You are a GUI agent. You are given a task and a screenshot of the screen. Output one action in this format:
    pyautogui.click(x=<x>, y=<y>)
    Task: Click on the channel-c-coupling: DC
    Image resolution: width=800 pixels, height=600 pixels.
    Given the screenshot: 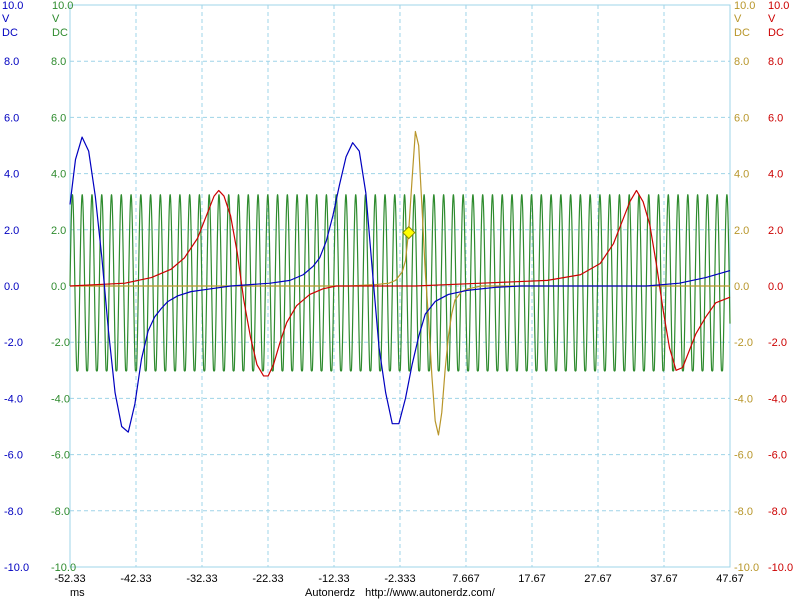 What is the action you would take?
    pyautogui.click(x=742, y=33)
    